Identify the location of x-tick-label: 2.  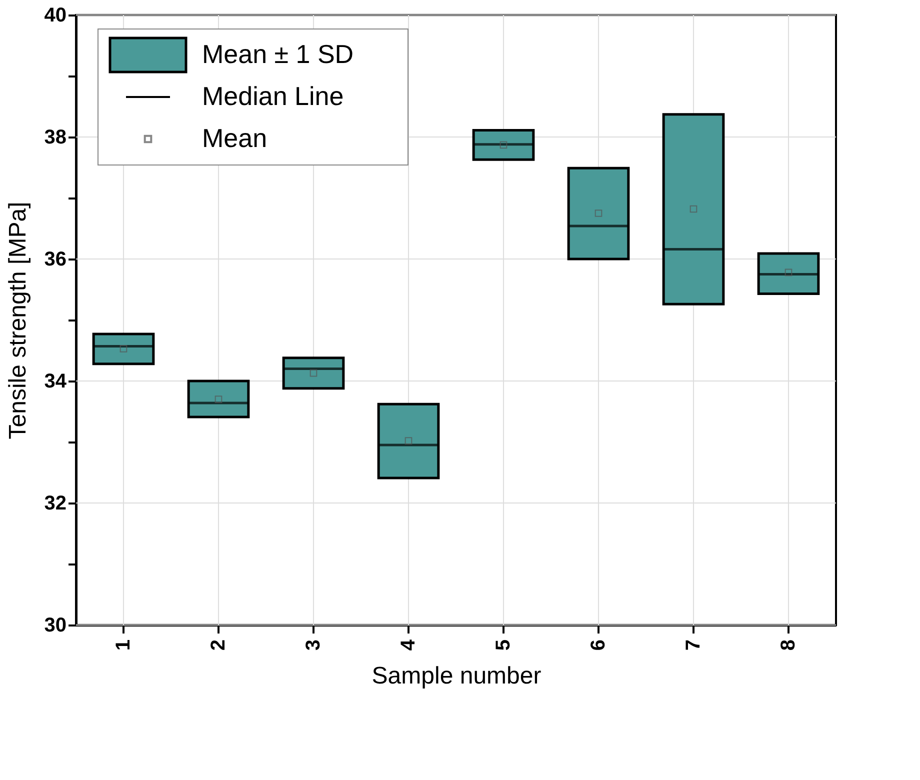
(219, 645).